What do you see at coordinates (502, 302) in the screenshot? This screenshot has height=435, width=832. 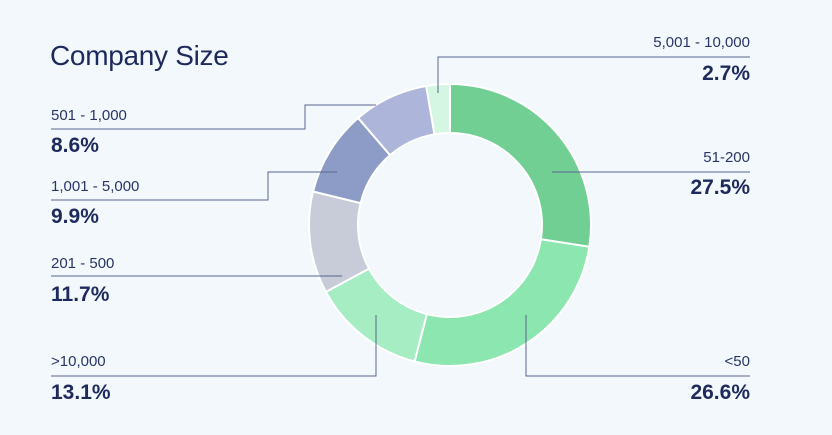 I see `slice-lt50` at bounding box center [502, 302].